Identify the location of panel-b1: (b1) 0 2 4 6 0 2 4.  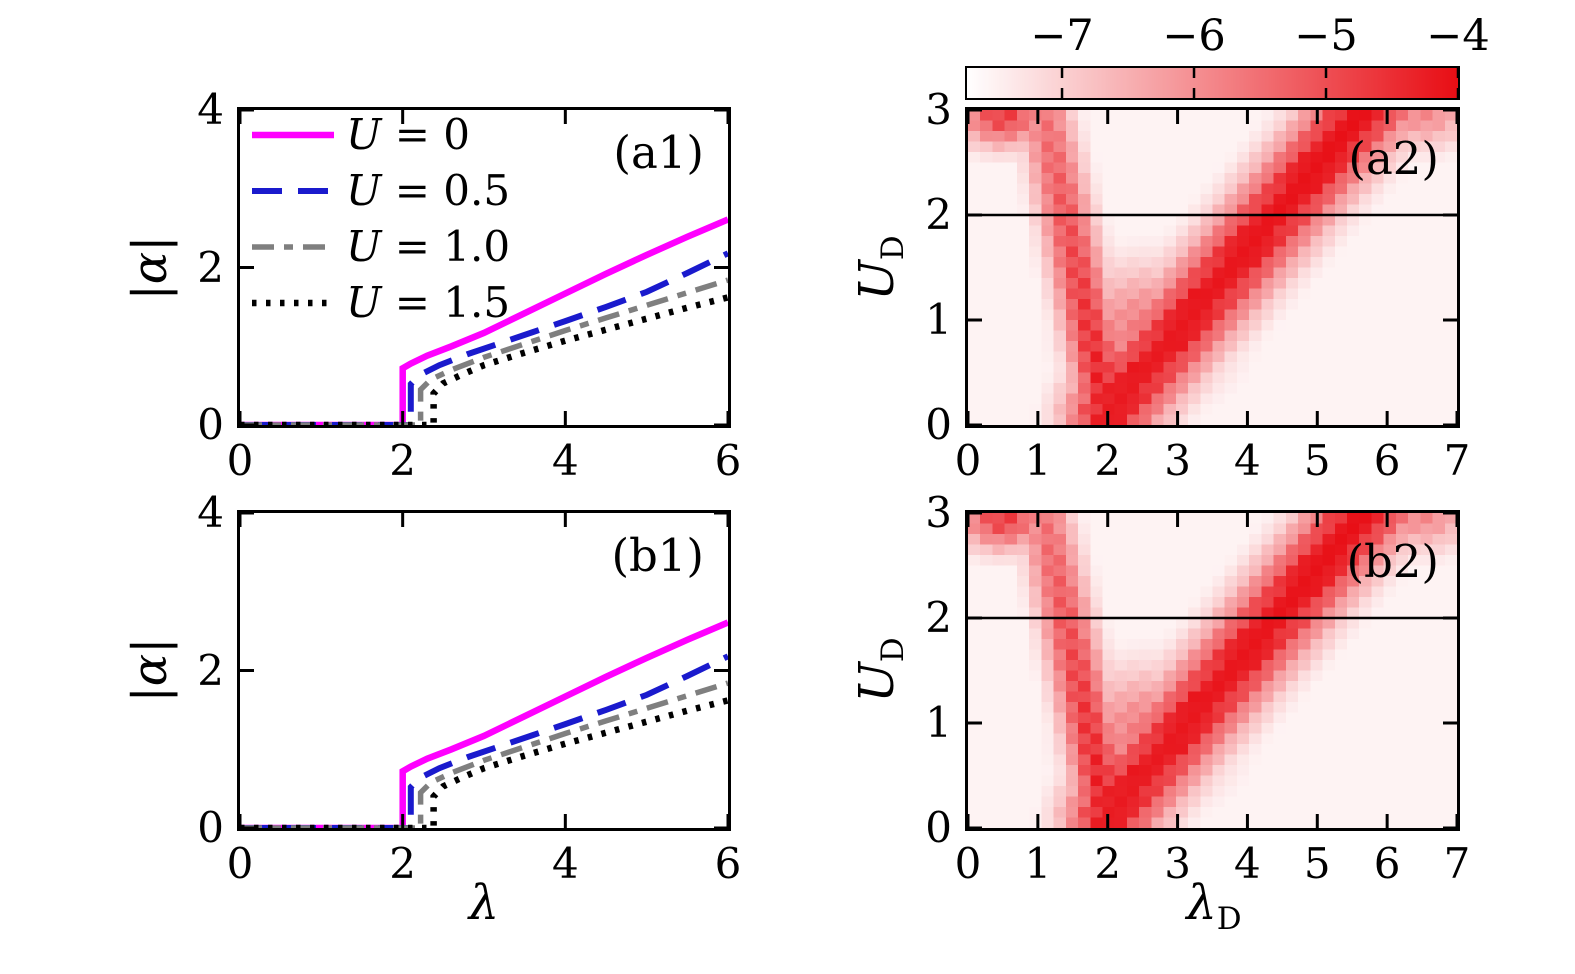
(469, 688).